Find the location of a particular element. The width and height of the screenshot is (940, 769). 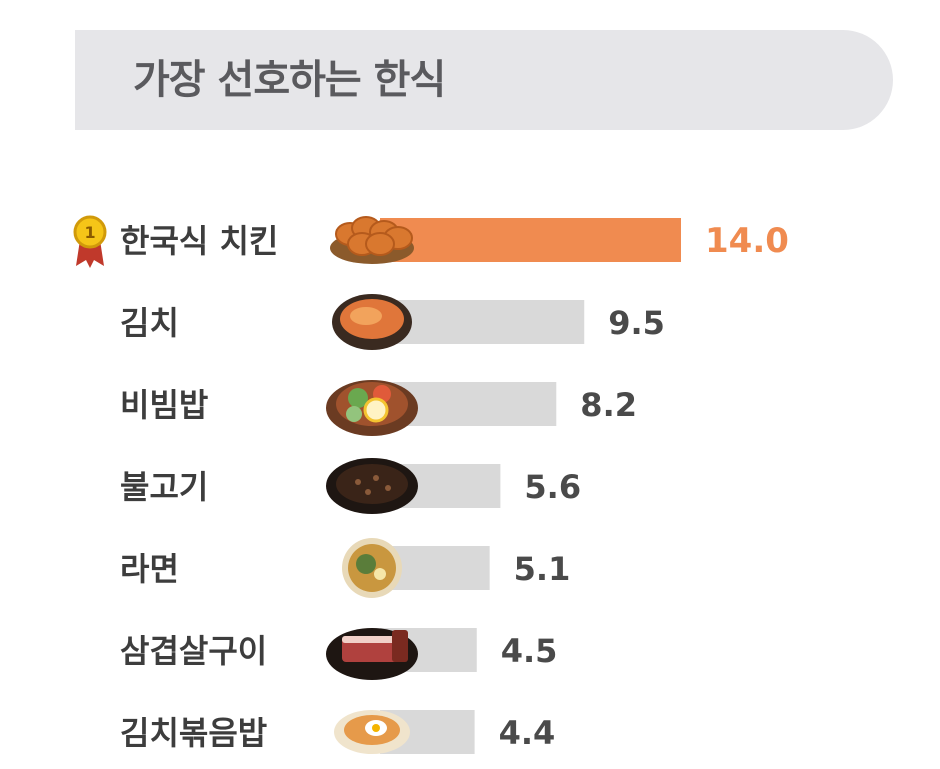

category-label: 라면 is located at coordinates (149, 569).